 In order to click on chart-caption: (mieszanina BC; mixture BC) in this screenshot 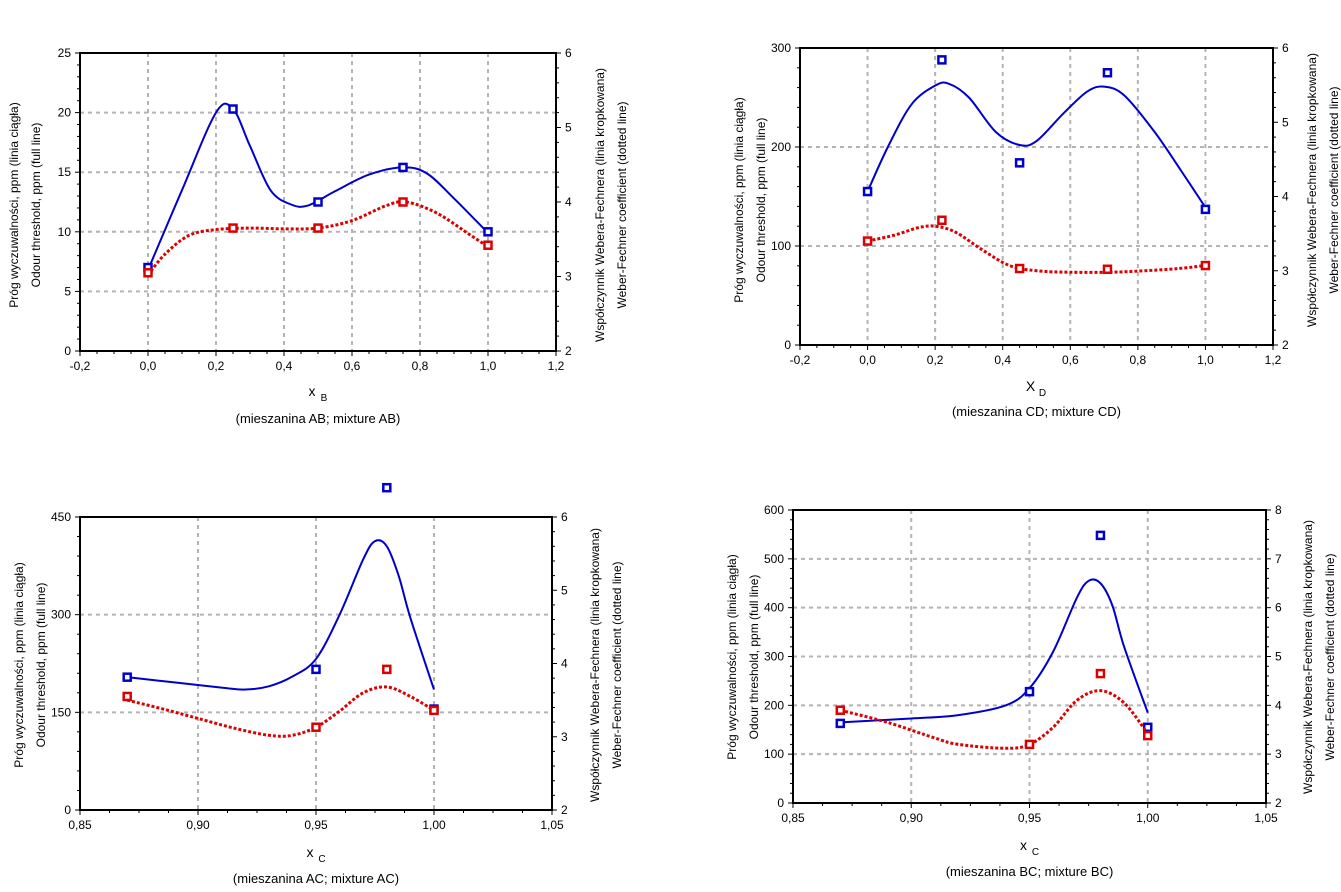, I will do `click(1030, 871)`.